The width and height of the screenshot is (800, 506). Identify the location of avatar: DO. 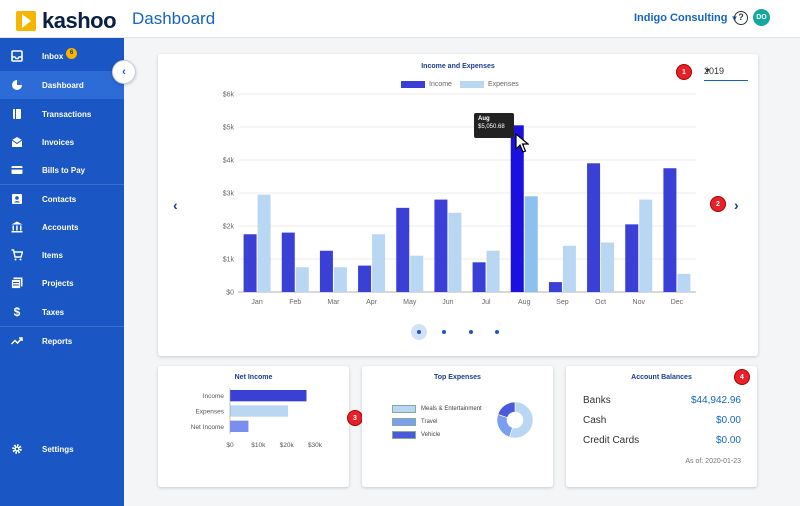
(761, 17).